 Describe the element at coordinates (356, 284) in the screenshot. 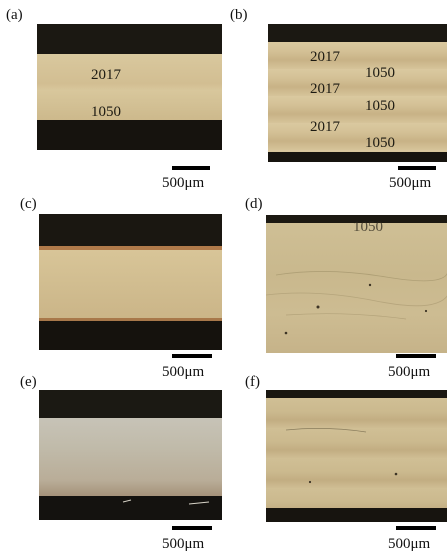

I see `micrograph-d: 1050` at that location.